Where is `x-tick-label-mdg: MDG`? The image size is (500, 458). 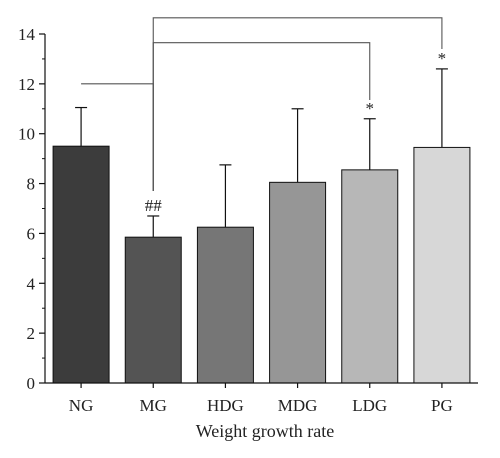 x-tick-label-mdg: MDG is located at coordinates (298, 405).